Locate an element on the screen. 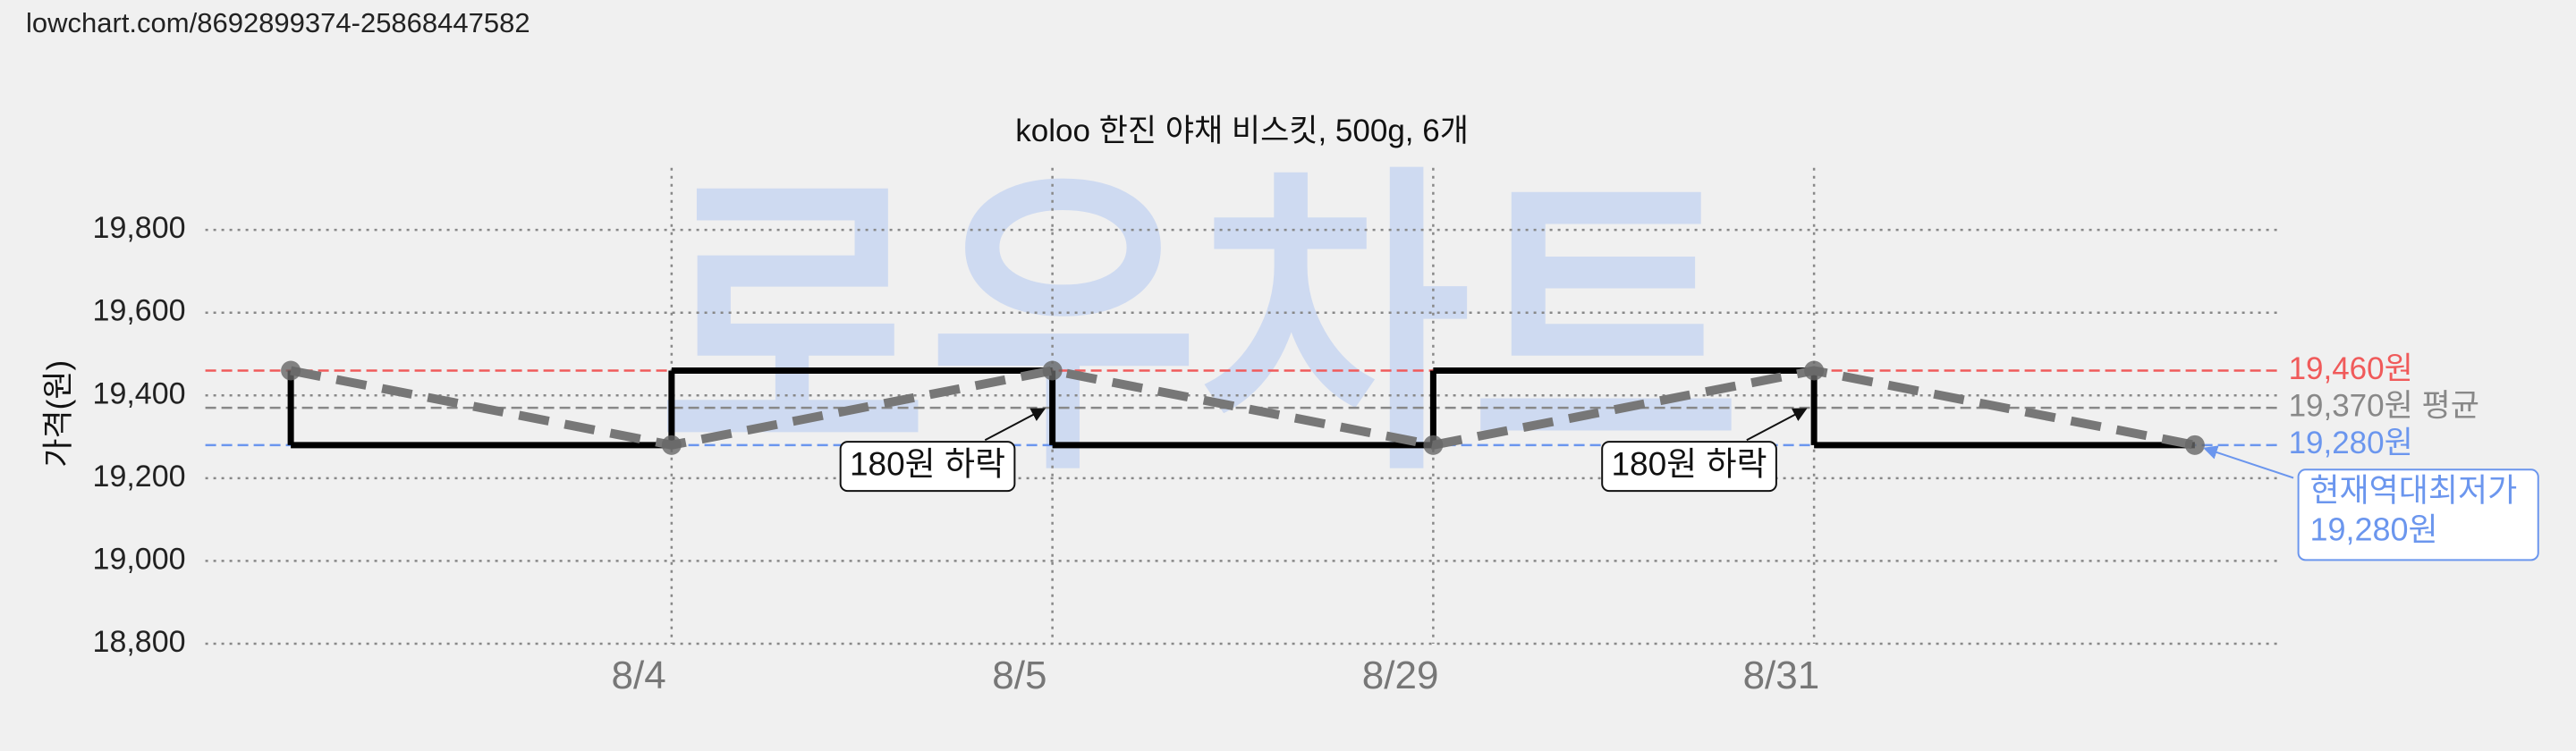 Image resolution: width=2576 pixels, height=751 pixels. x-tick-label: 8/4 is located at coordinates (639, 675).